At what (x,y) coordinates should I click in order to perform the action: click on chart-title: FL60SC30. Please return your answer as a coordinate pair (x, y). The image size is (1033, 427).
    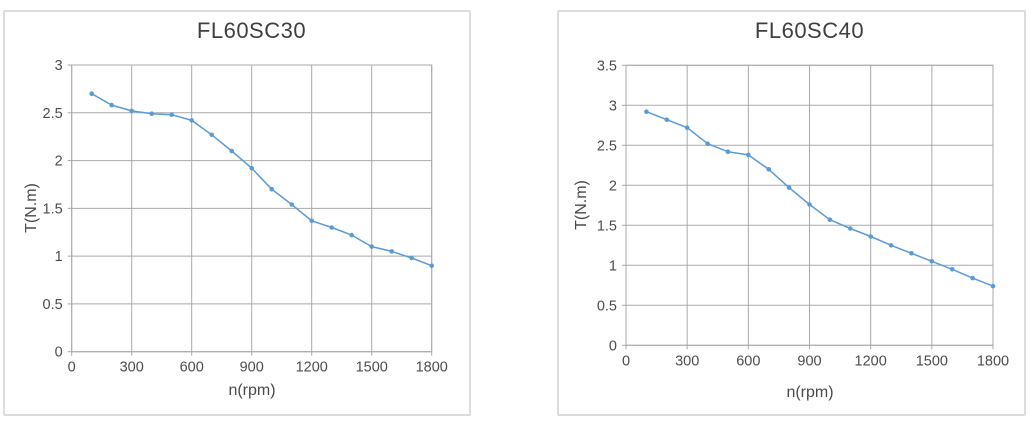
    Looking at the image, I should click on (251, 30).